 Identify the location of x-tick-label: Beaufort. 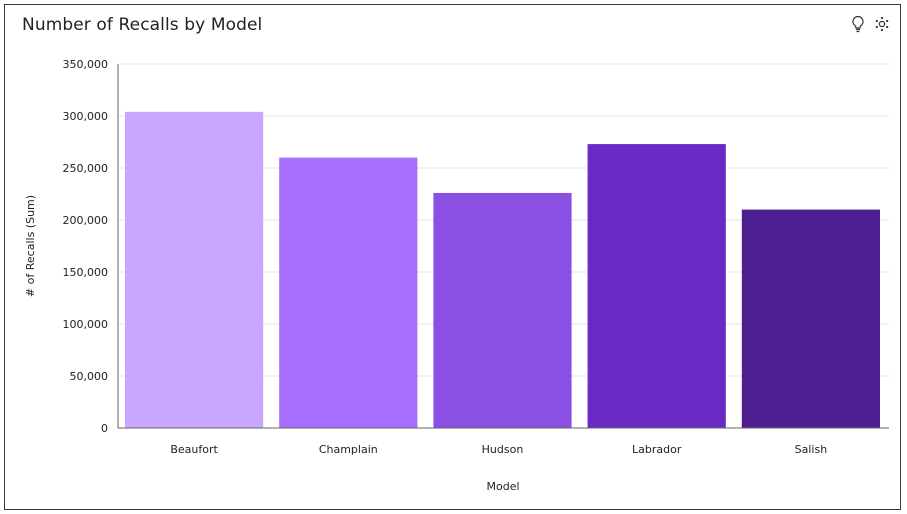
(194, 449).